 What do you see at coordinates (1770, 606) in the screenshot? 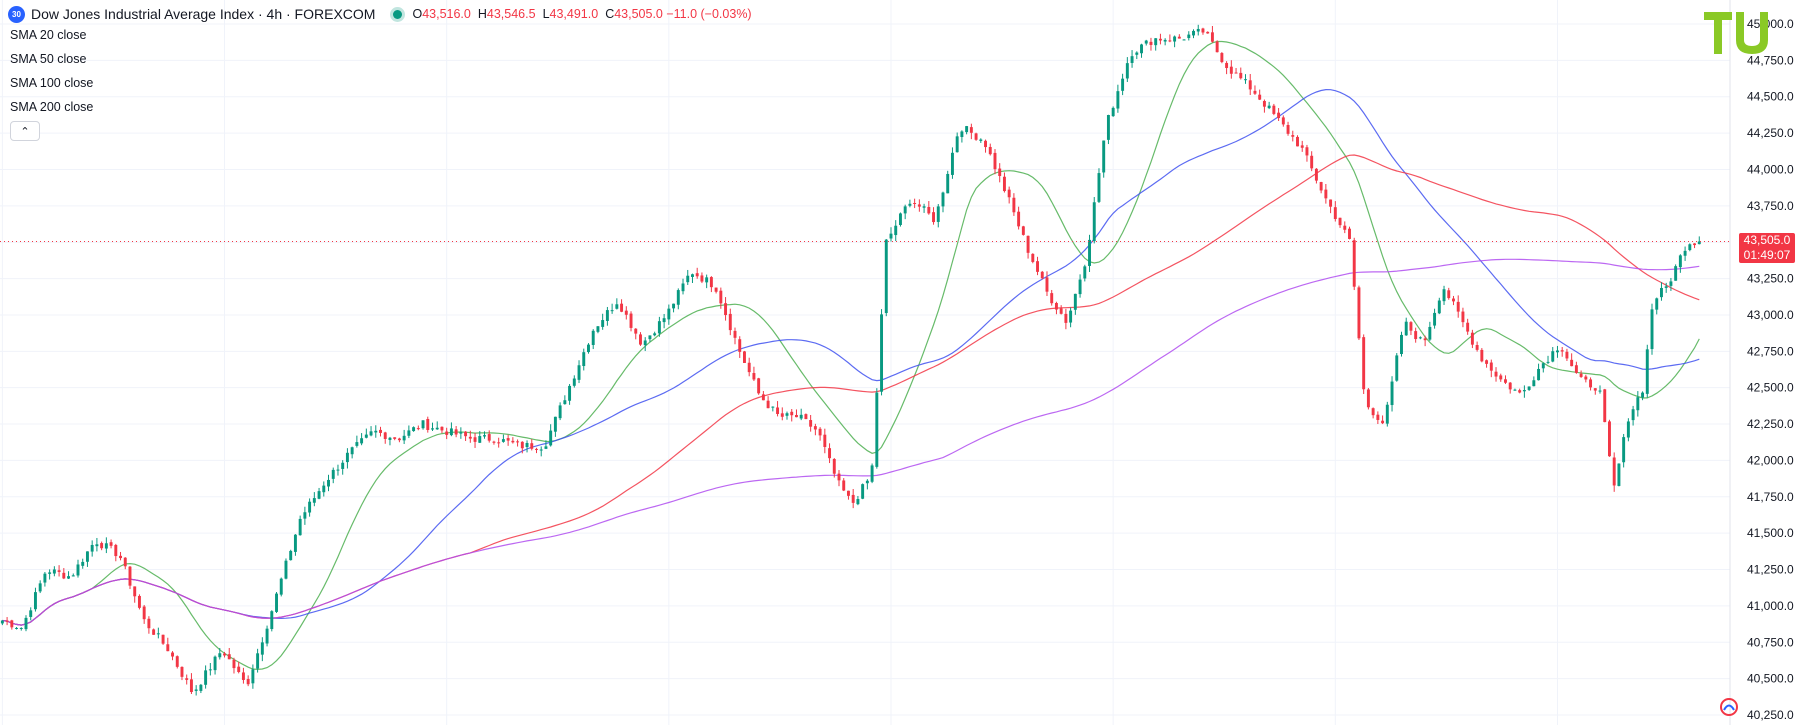
I see `price-tick-label: 41,000.0` at bounding box center [1770, 606].